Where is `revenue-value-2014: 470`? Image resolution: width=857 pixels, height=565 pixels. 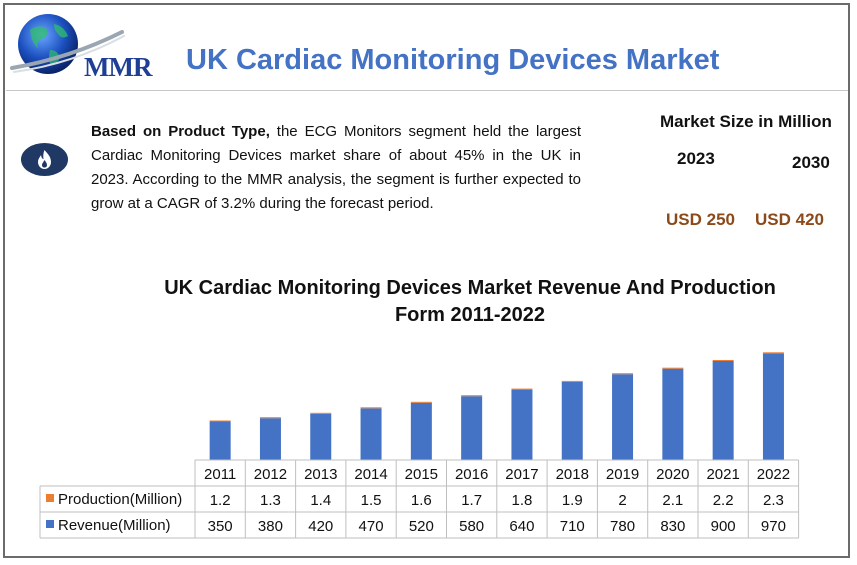
revenue-value-2014: 470 is located at coordinates (371, 526).